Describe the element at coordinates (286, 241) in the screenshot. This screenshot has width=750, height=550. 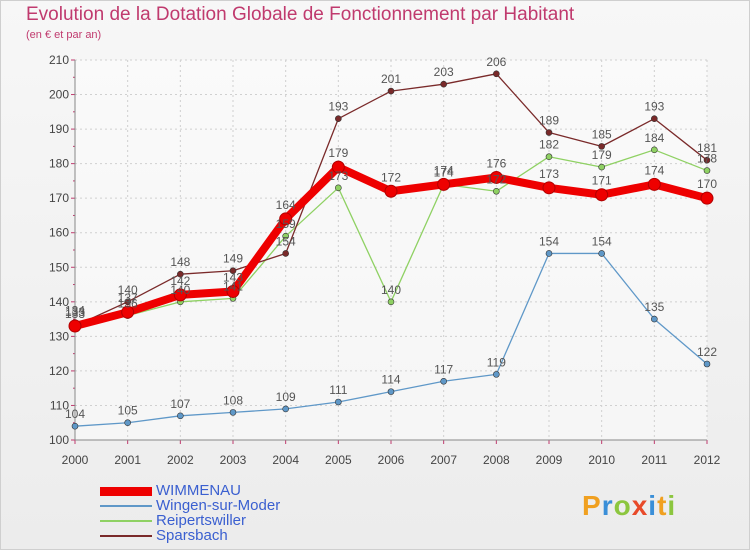
I see `data-label-sparsbach: 154` at that location.